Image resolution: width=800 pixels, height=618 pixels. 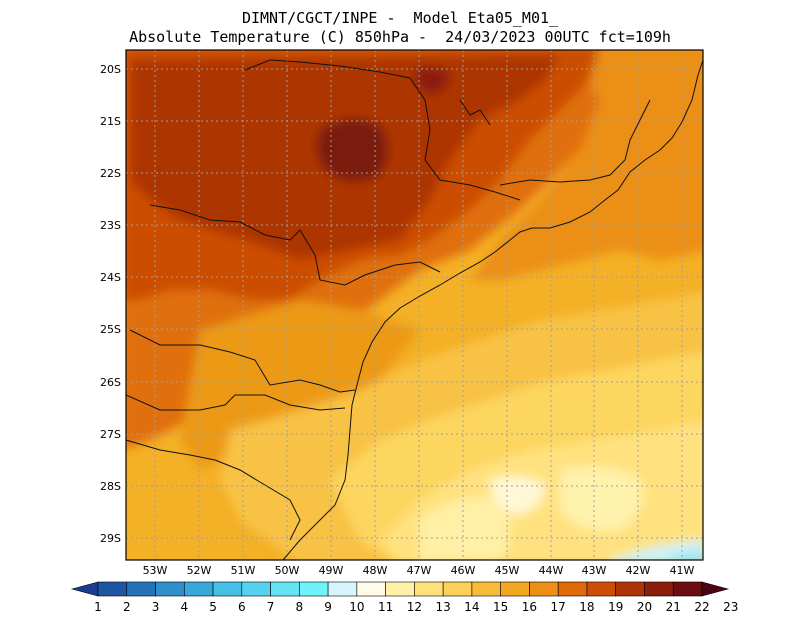 I want to click on border-argentina, so click(x=213, y=490).